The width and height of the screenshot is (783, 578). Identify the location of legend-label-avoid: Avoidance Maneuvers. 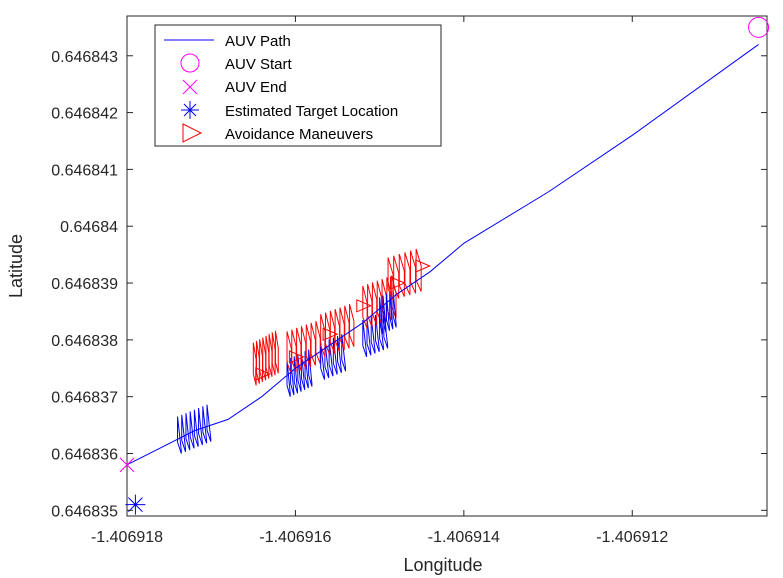
(299, 134).